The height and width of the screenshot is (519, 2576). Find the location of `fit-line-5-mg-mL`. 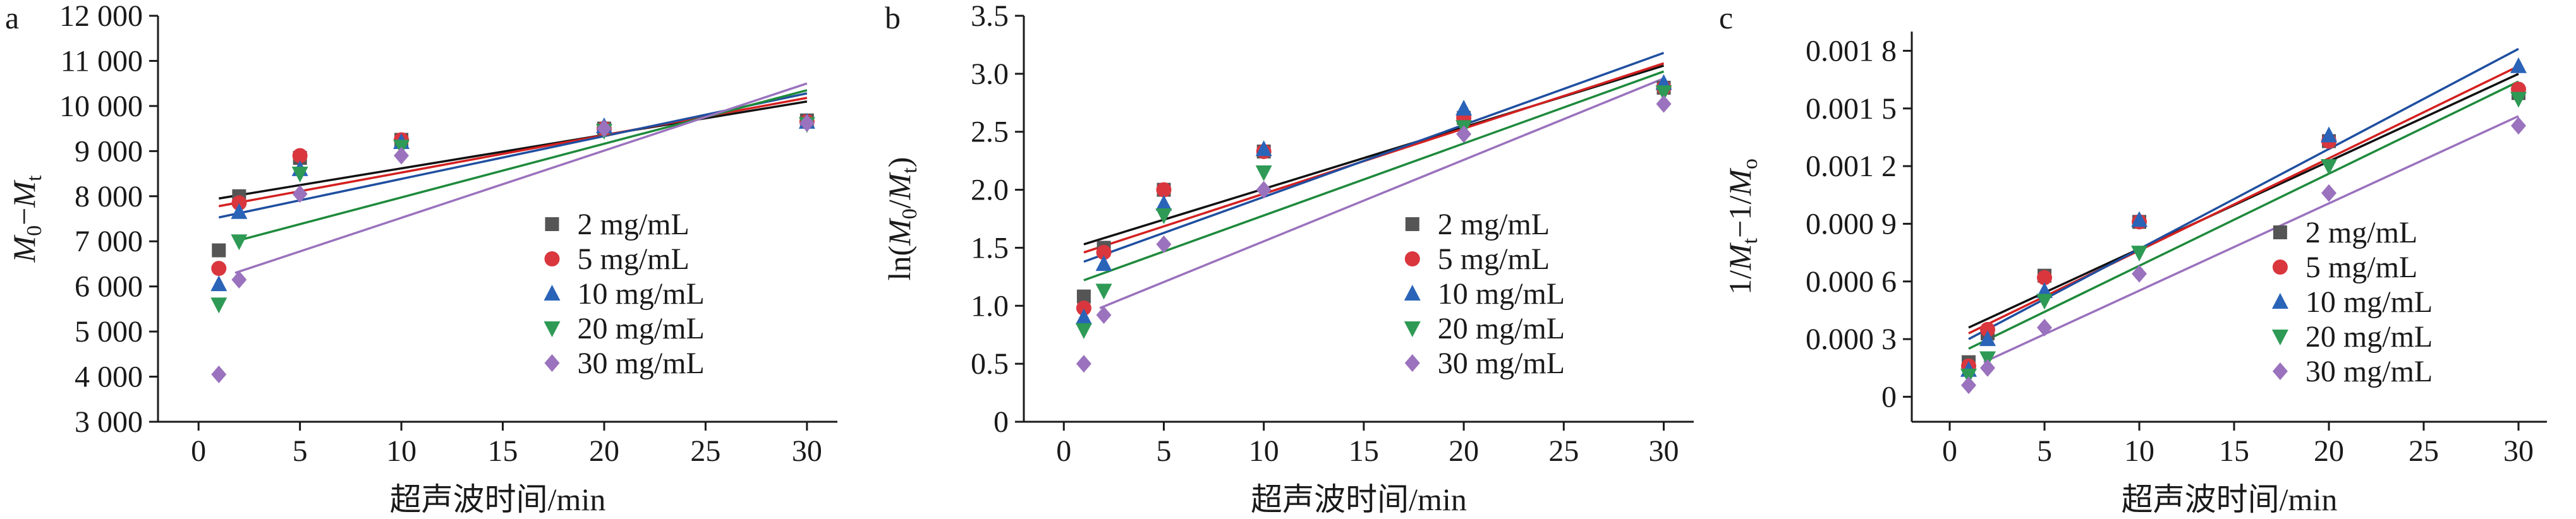

fit-line-5-mg-mL is located at coordinates (2243, 200).